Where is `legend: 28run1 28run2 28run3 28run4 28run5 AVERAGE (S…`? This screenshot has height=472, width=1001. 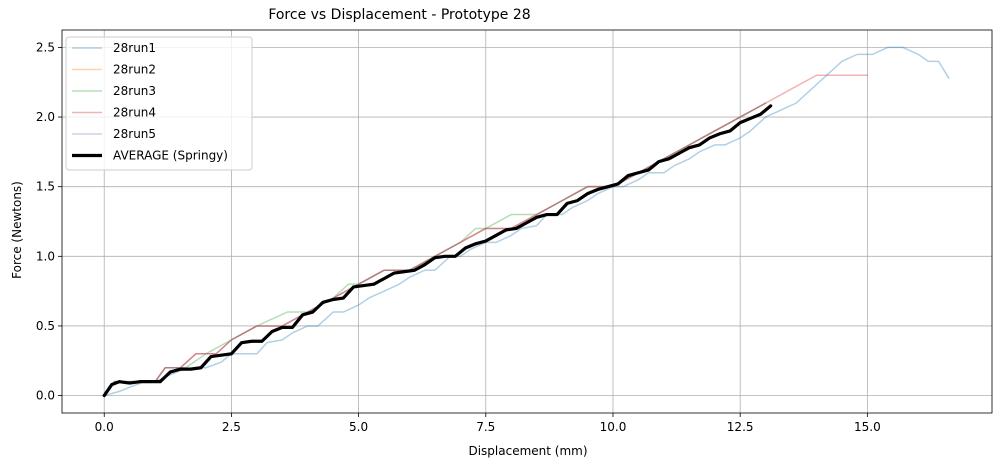
legend: 28run1 28run2 28run3 28run4 28run5 AVERAGE (S… is located at coordinates (159, 103).